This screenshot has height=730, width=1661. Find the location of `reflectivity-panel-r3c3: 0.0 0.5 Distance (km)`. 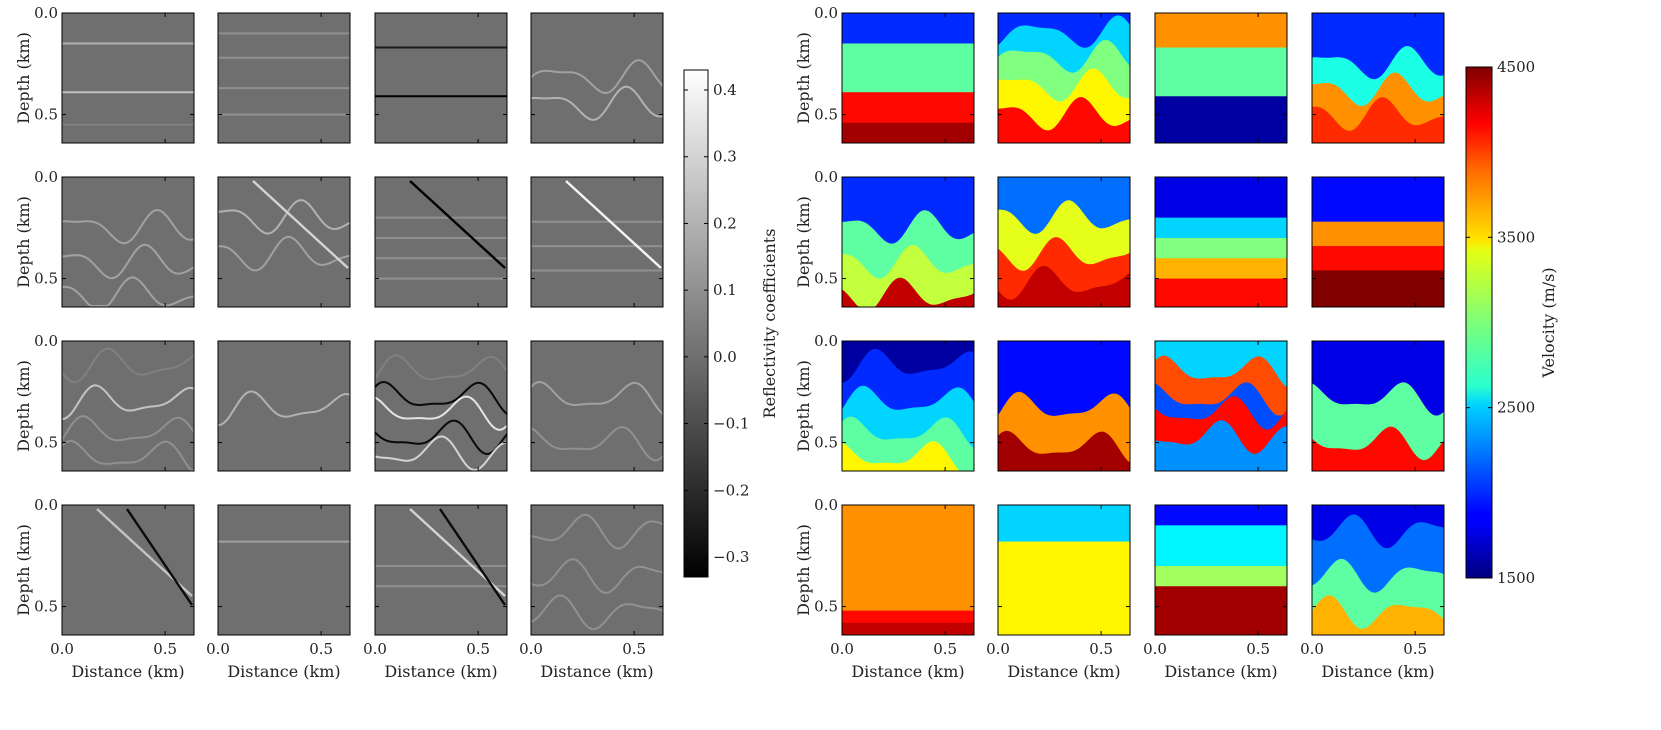

reflectivity-panel-r3c3: 0.0 0.5 Distance (km) is located at coordinates (591, 592).